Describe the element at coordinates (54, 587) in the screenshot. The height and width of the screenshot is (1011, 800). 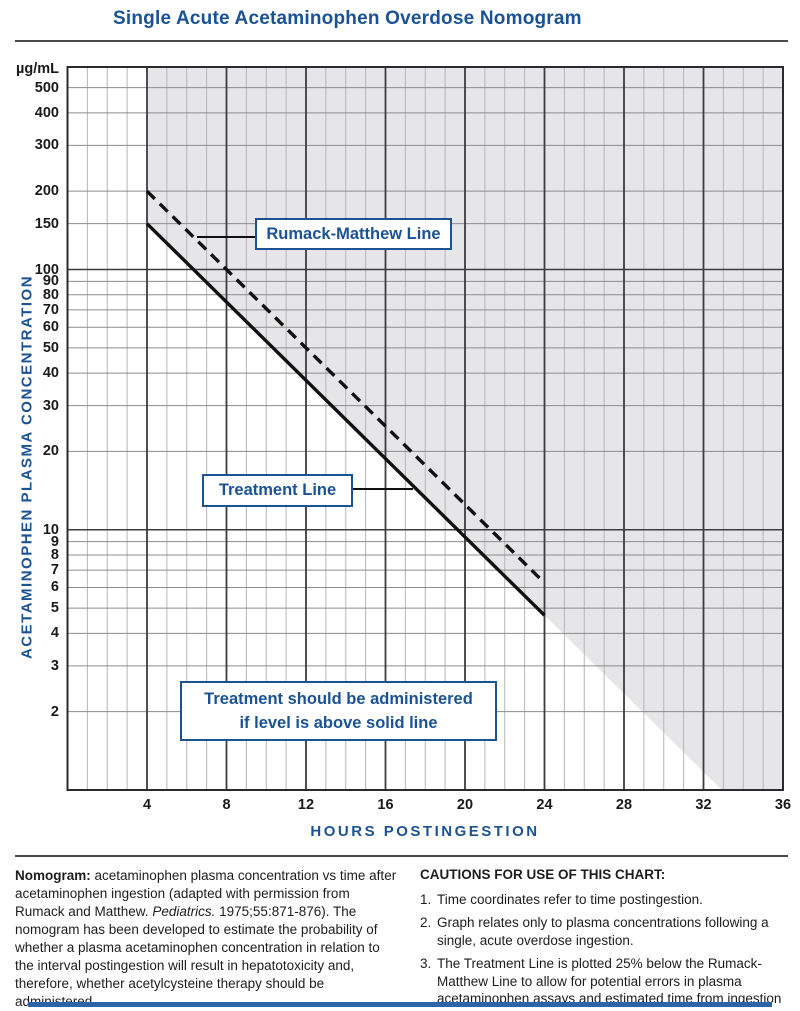
I see `y-tick-label: 6` at that location.